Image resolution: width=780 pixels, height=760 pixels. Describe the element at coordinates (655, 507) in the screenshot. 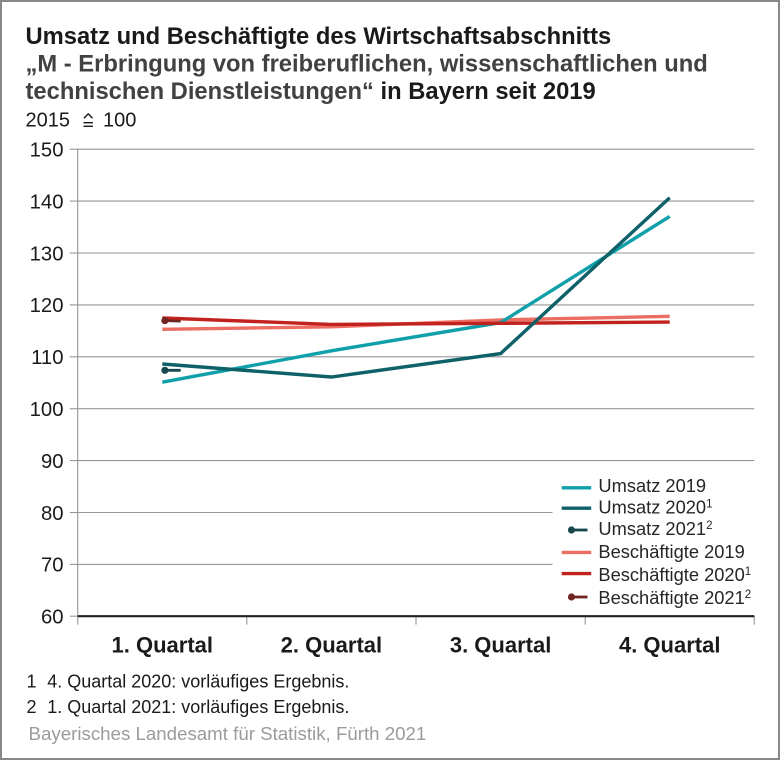

I see `svg-text: Umsatz 20201` at that location.